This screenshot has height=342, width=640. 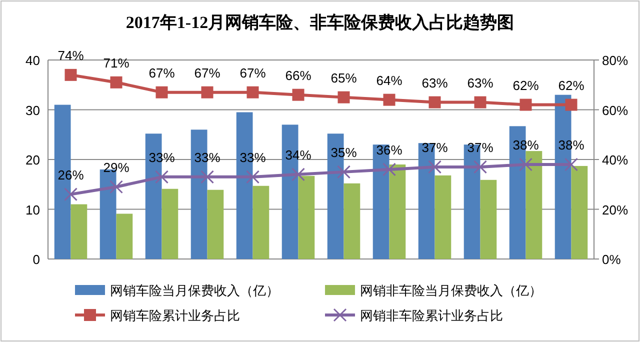 What do you see at coordinates (298, 154) in the screenshot?
I see `data-label: 34%` at bounding box center [298, 154].